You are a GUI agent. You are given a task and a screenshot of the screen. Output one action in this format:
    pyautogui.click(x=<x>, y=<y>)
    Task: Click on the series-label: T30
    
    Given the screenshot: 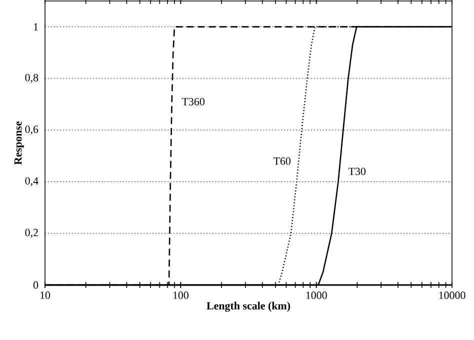 What is the action you would take?
    pyautogui.click(x=357, y=172)
    